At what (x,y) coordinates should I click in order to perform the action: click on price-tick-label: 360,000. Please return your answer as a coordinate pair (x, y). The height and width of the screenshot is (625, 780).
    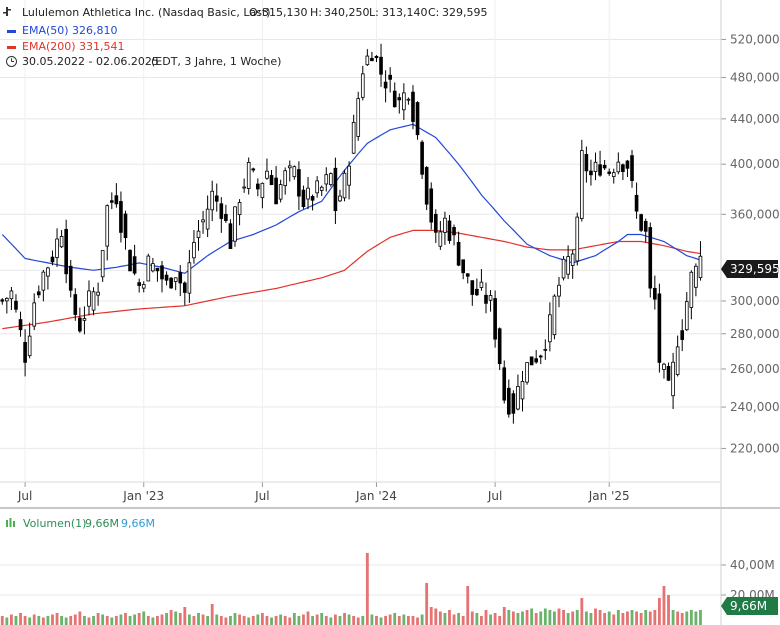
    Looking at the image, I should click on (755, 214).